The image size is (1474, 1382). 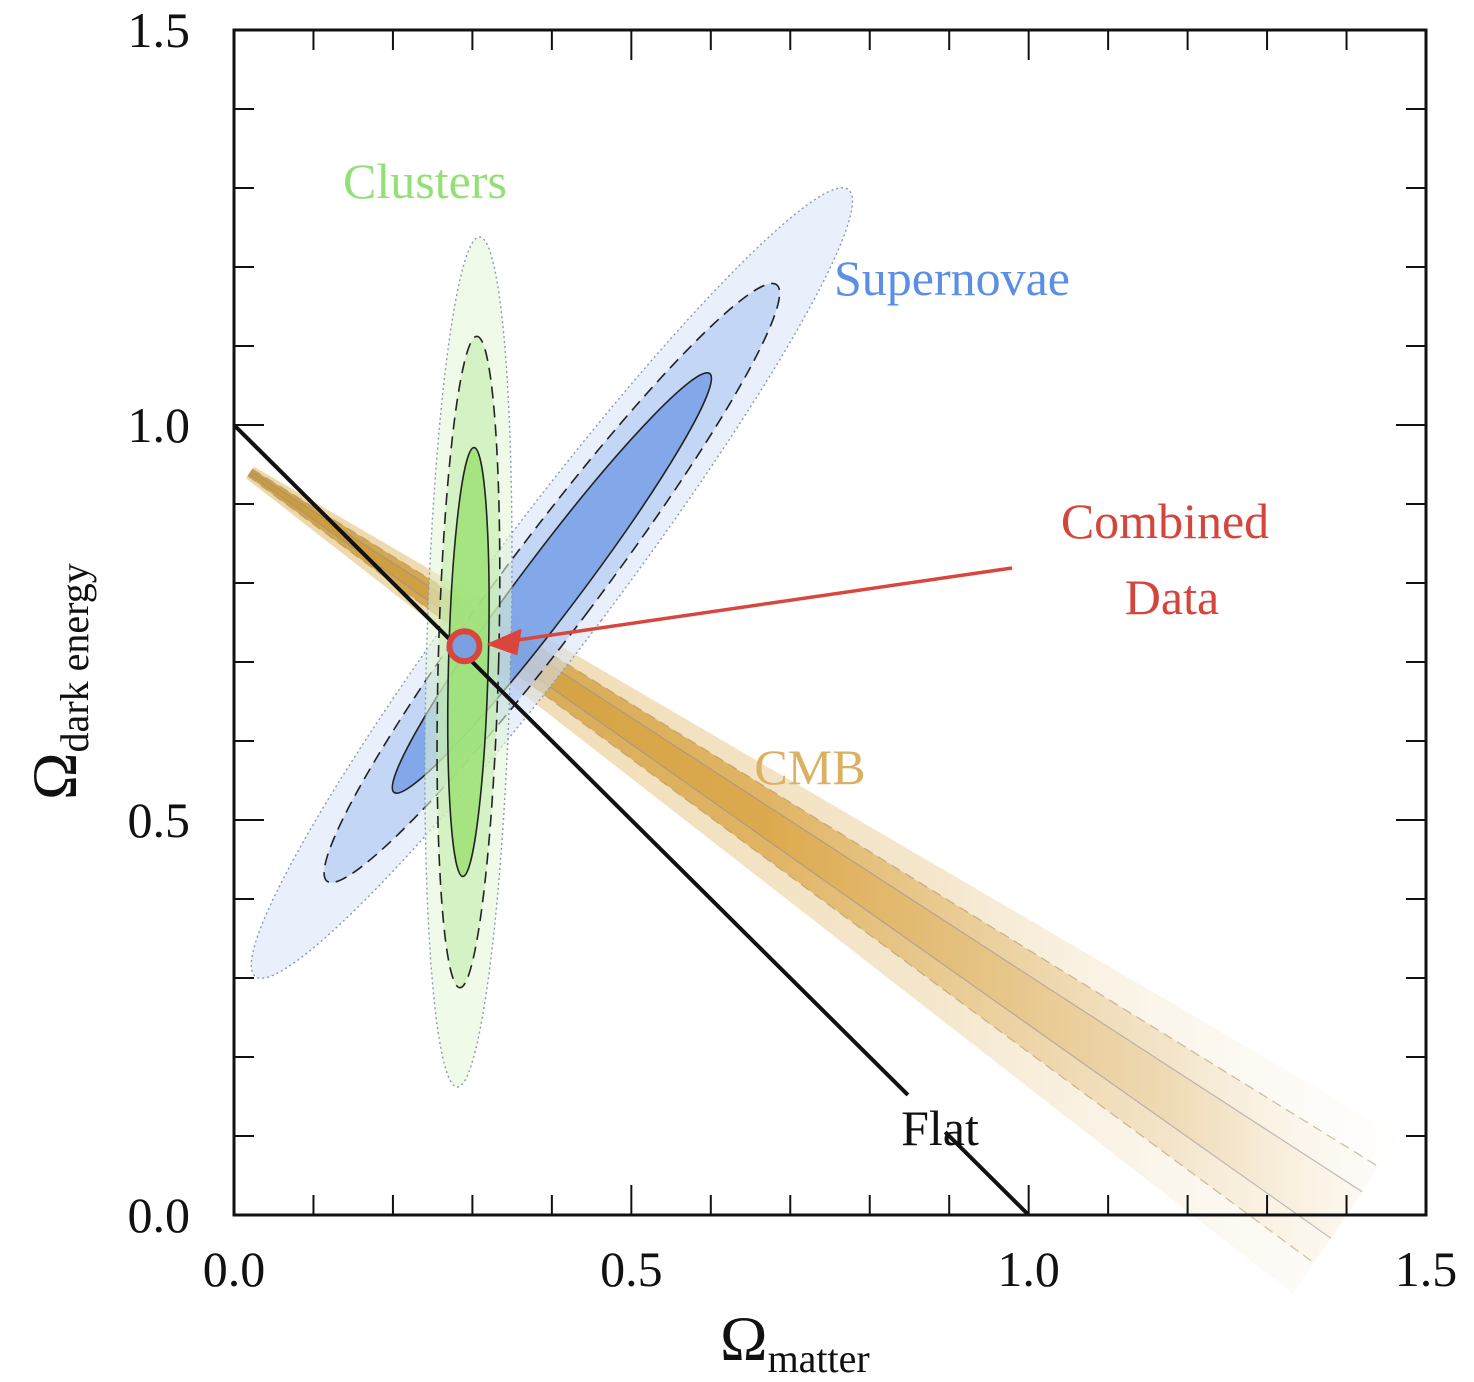 What do you see at coordinates (159, 820) in the screenshot?
I see `y-tick-label: 0.5` at bounding box center [159, 820].